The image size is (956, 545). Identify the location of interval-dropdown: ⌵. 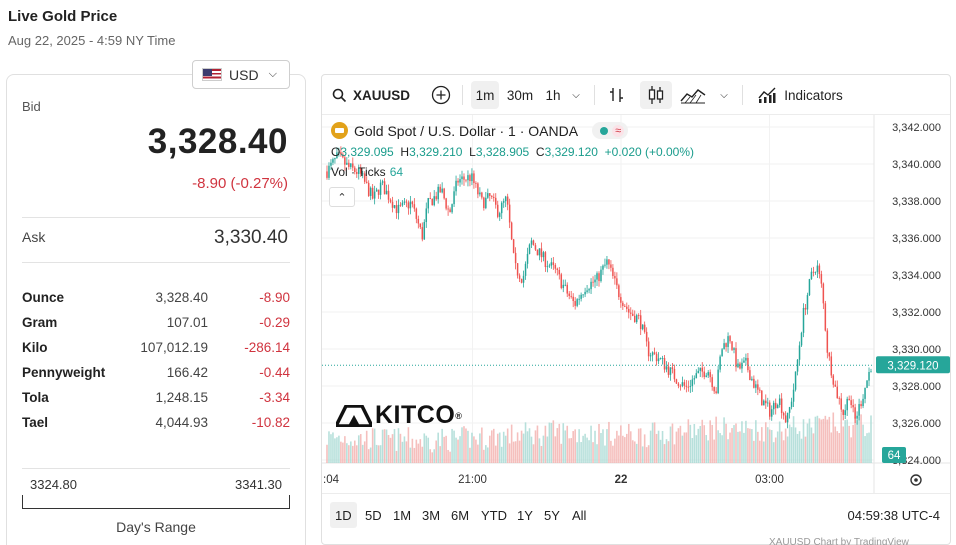
(576, 95).